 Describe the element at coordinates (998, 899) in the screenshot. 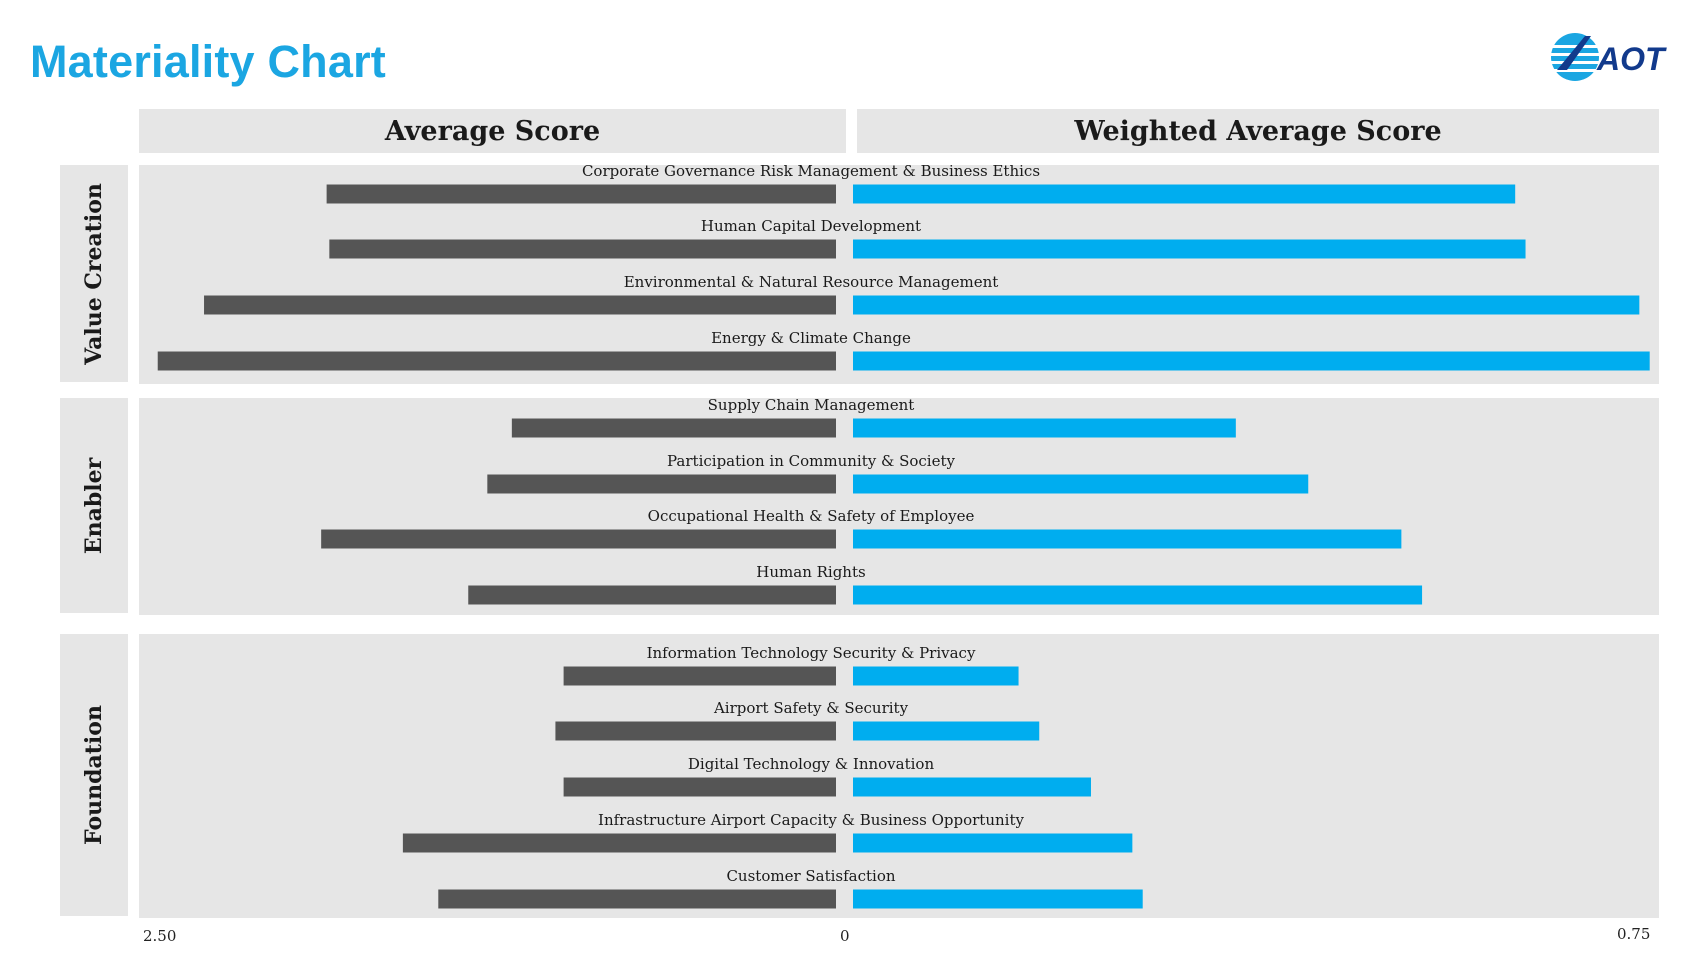

I see `weighted-bar-customer-satisfaction` at that location.